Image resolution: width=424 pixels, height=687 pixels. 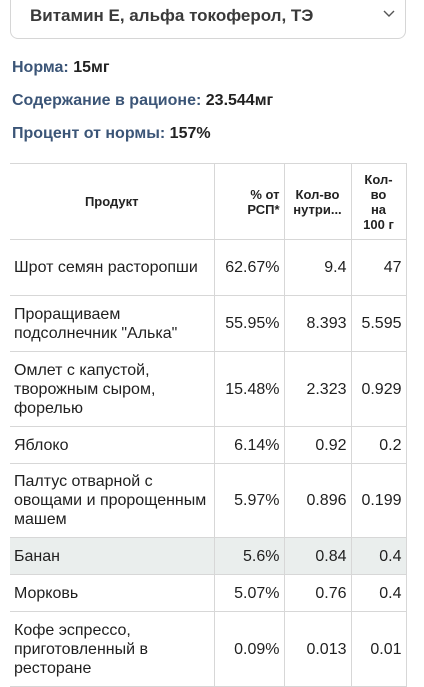 I want to click on product-name: Яблоко, so click(x=112, y=445).